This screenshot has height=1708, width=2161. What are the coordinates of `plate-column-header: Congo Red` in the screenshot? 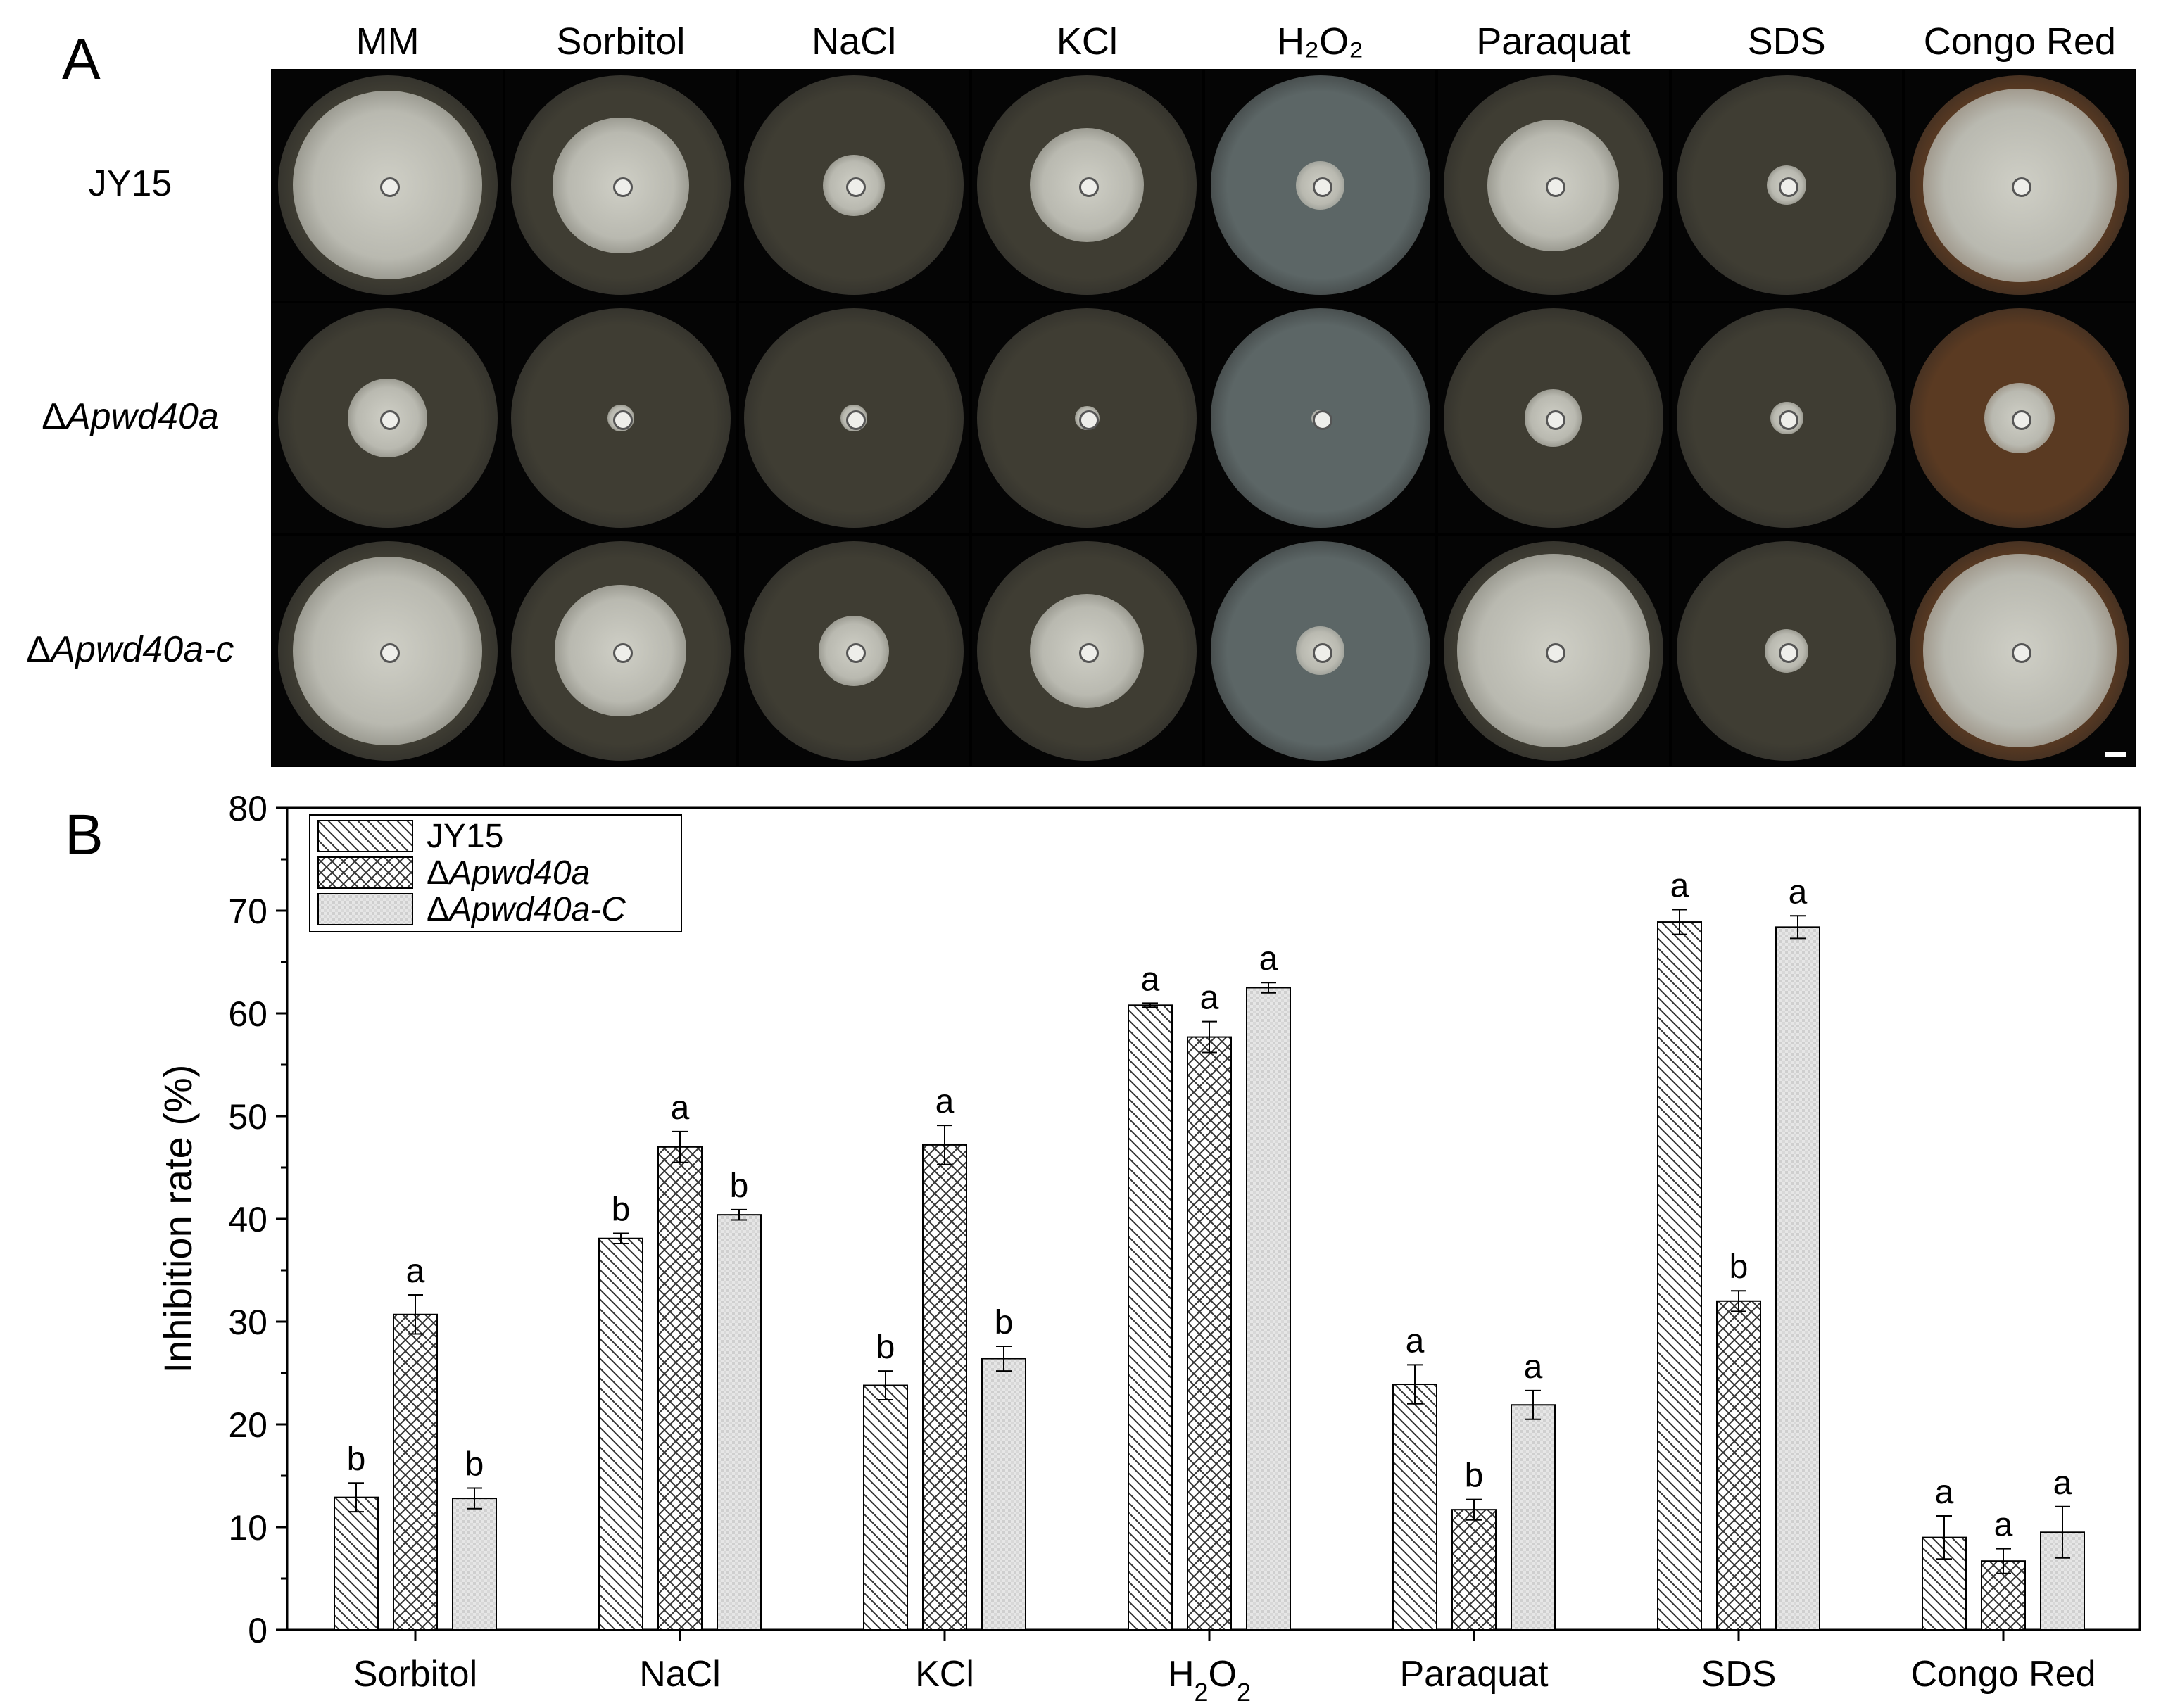 It's located at (2019, 41).